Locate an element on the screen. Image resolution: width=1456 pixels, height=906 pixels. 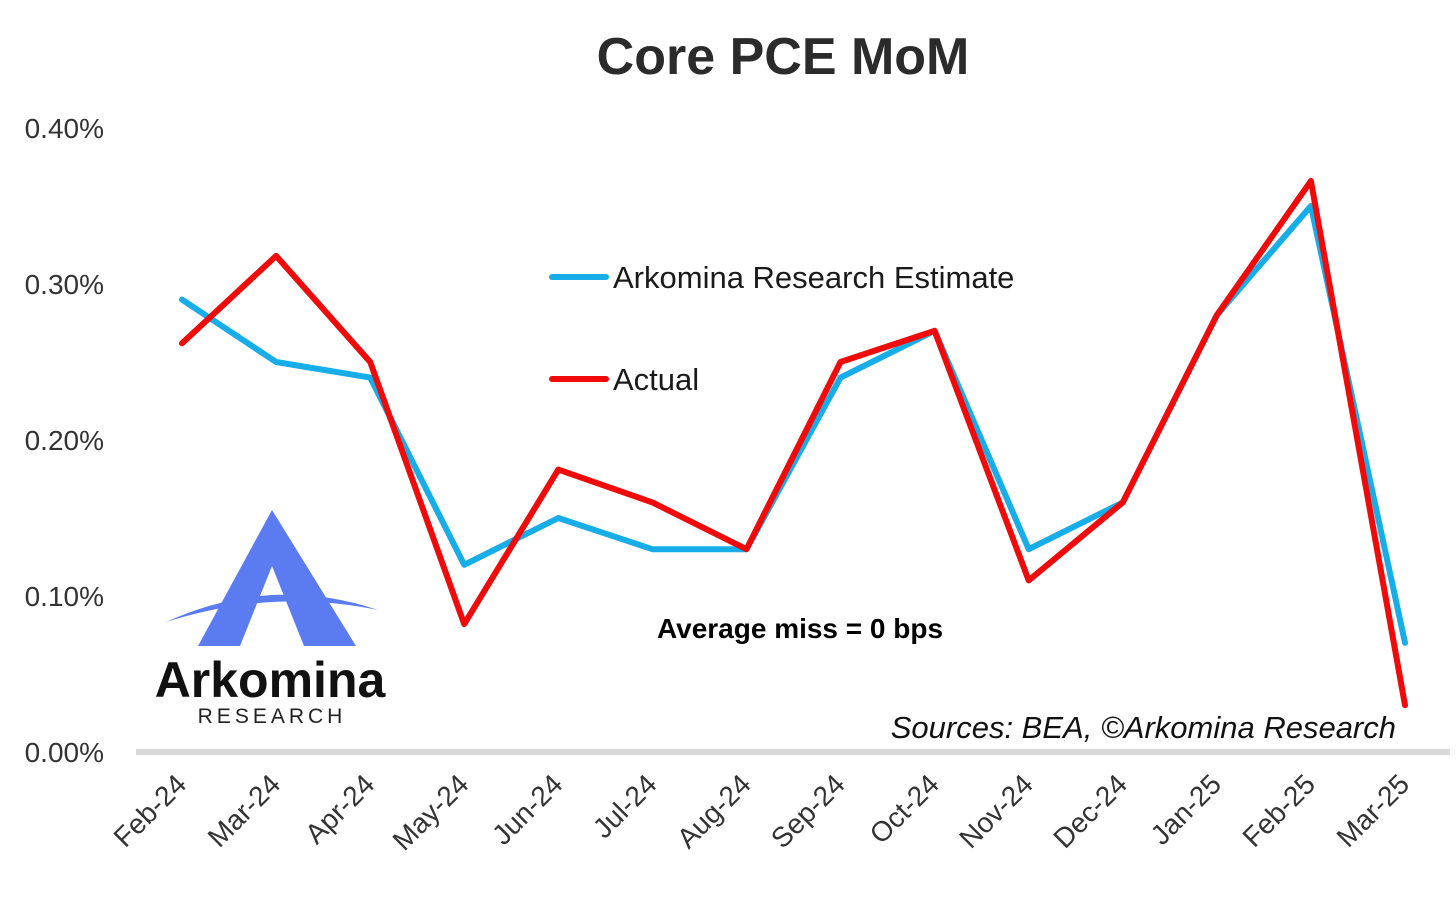
y-tick-label: 0.20% is located at coordinates (64, 440).